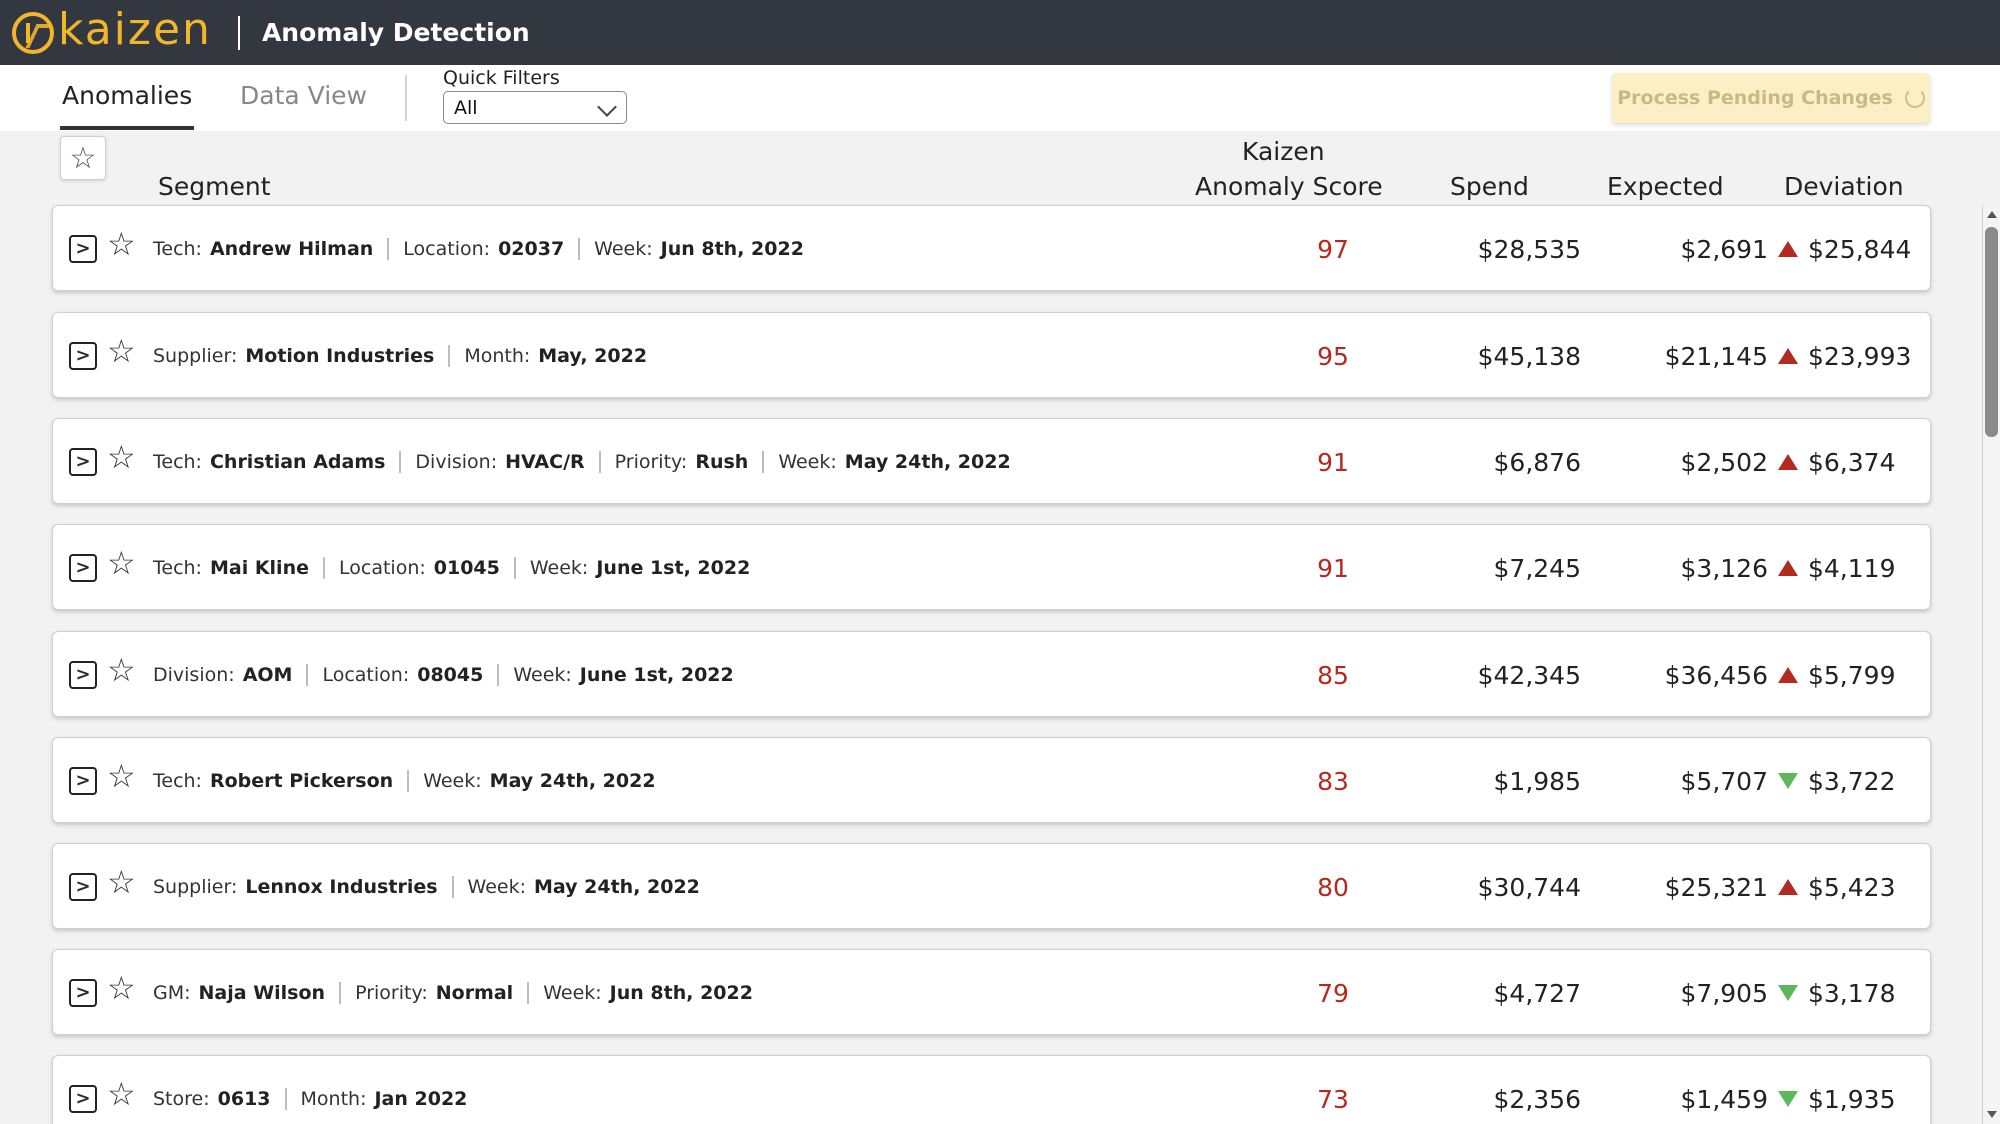  I want to click on scroll-up-arrow-icon, so click(1992, 214).